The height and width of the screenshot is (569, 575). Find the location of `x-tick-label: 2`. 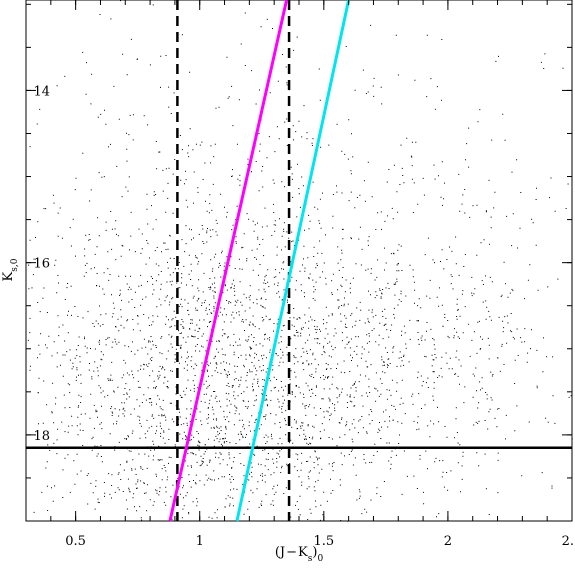

x-tick-label: 2 is located at coordinates (448, 541).